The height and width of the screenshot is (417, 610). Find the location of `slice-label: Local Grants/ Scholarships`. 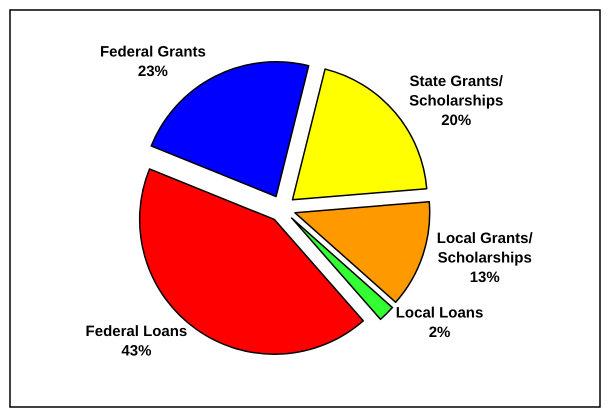

slice-label: Local Grants/ Scholarships is located at coordinates (485, 248).